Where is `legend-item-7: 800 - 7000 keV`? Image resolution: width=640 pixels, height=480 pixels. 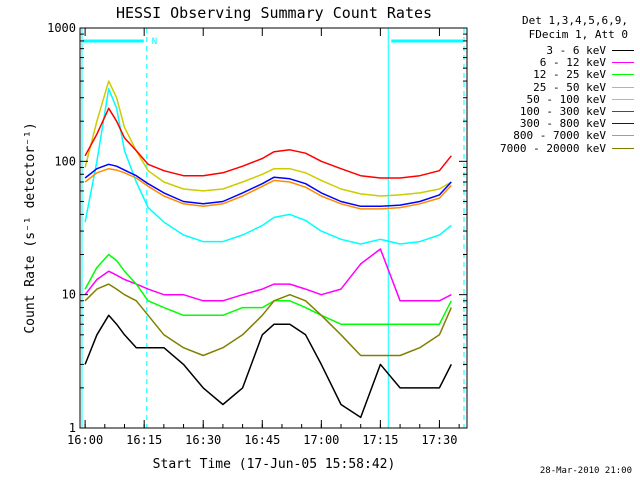 legend-item-7: 800 - 7000 keV is located at coordinates (573, 135).